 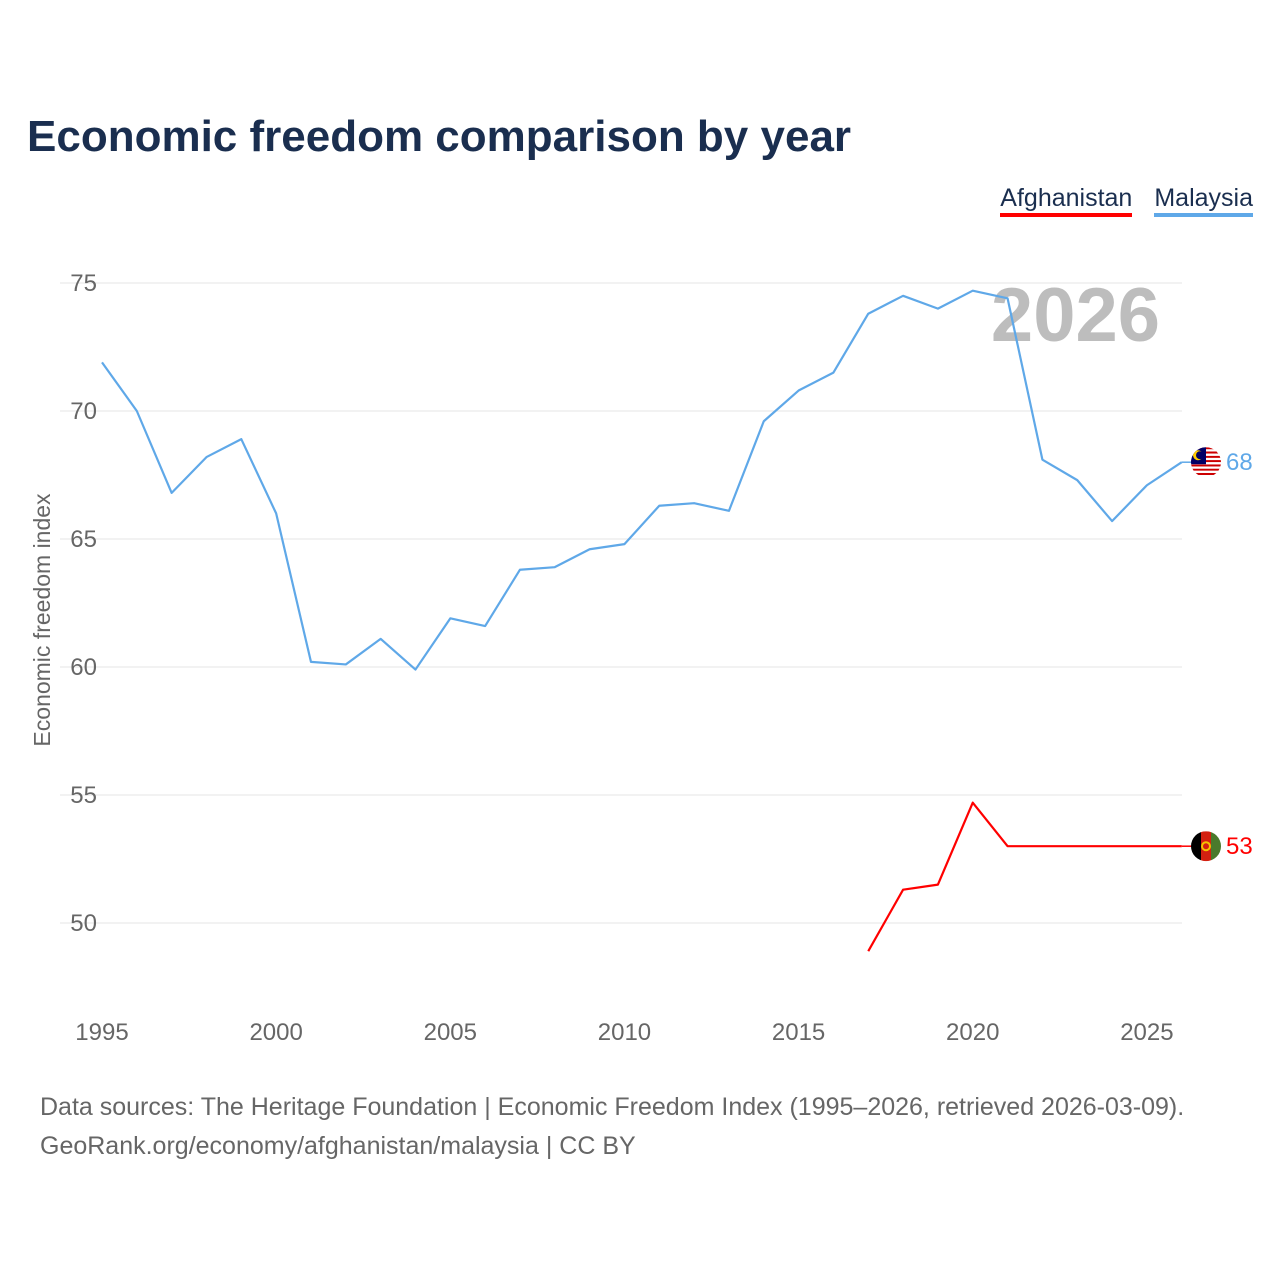 What do you see at coordinates (42, 620) in the screenshot?
I see `y-axis-label: Economic freedom index` at bounding box center [42, 620].